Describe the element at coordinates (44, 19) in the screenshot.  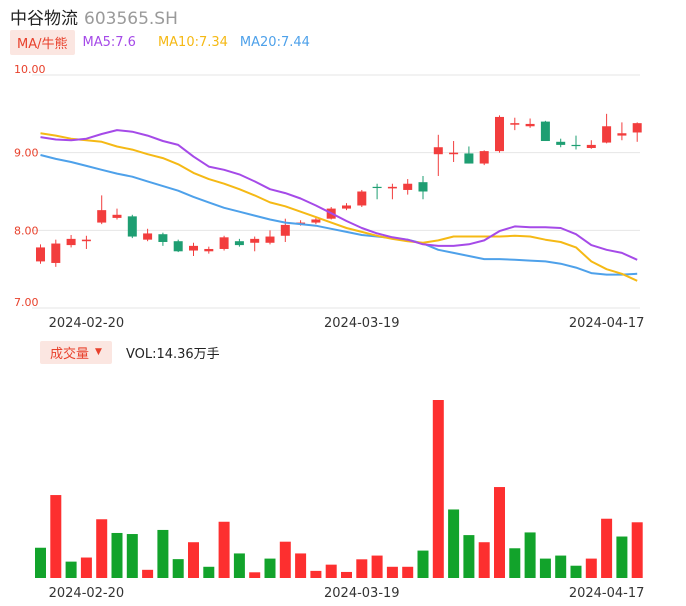
I see `stock-name: 中谷物流` at that location.